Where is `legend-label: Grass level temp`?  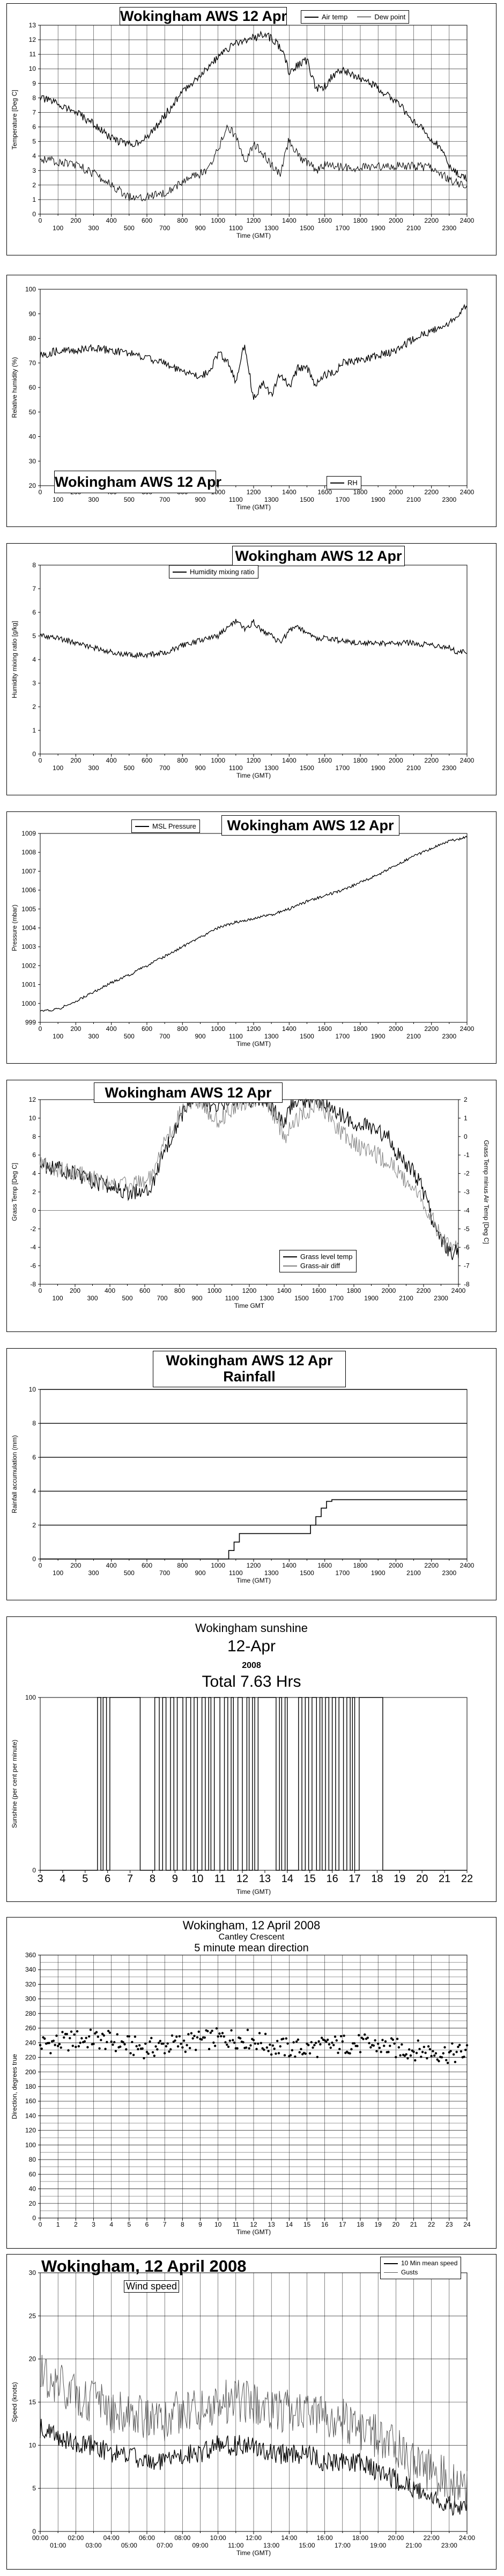
legend-label: Grass level temp is located at coordinates (326, 1257).